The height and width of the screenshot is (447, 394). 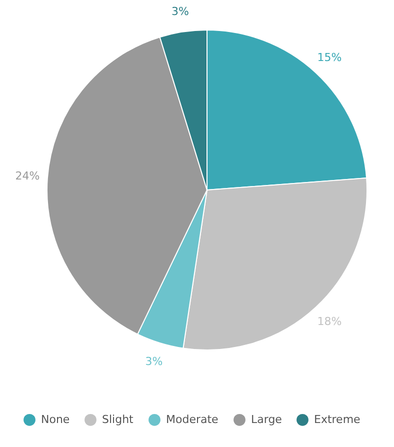 I want to click on legend-label: Large, so click(x=266, y=419).